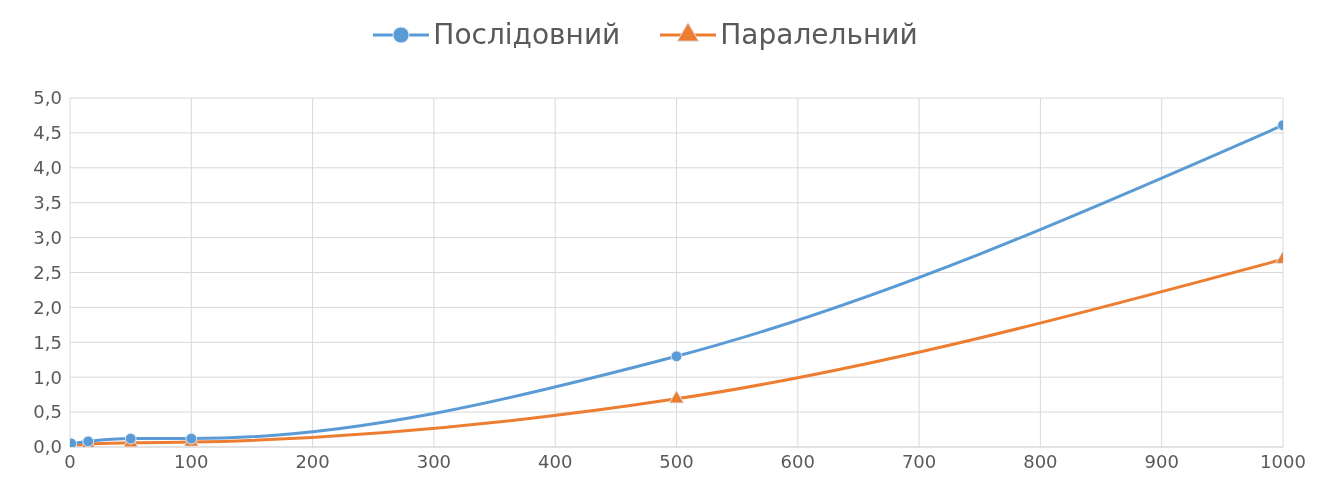 Image resolution: width=1337 pixels, height=497 pixels. I want to click on y-tick-label: 4,0, so click(47, 168).